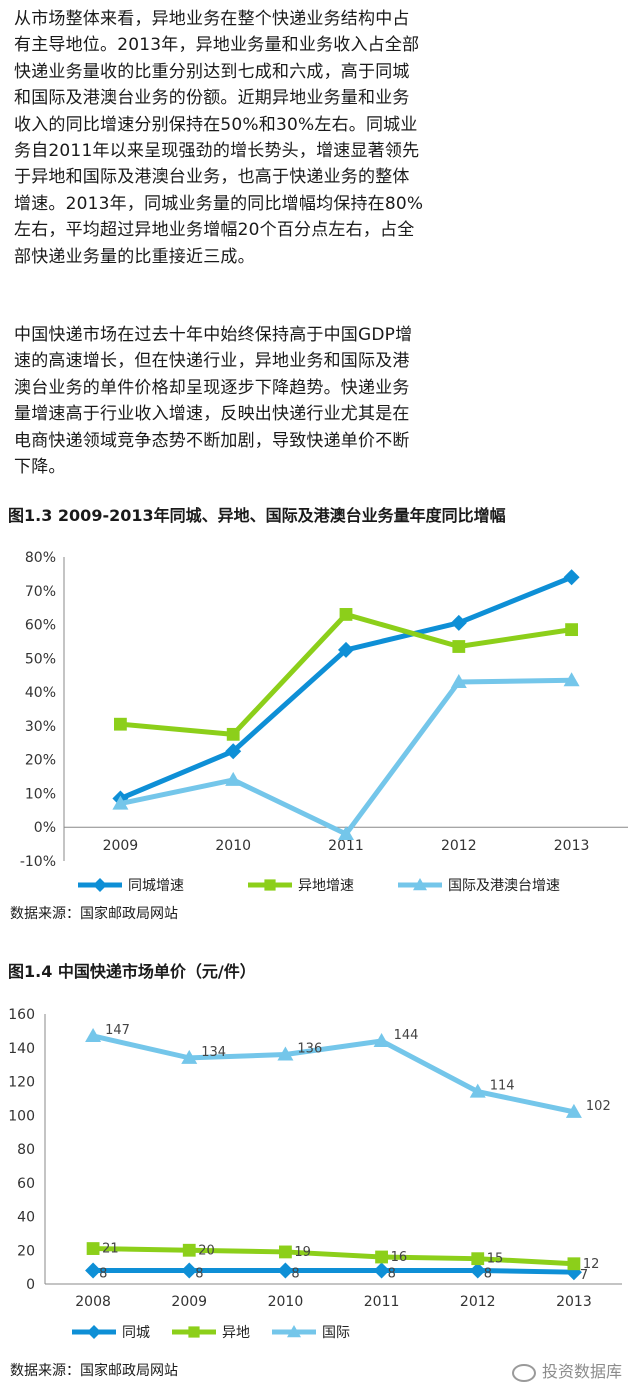 This screenshot has height=1395, width=640. I want to click on legend-label: 同城增速, so click(156, 886).